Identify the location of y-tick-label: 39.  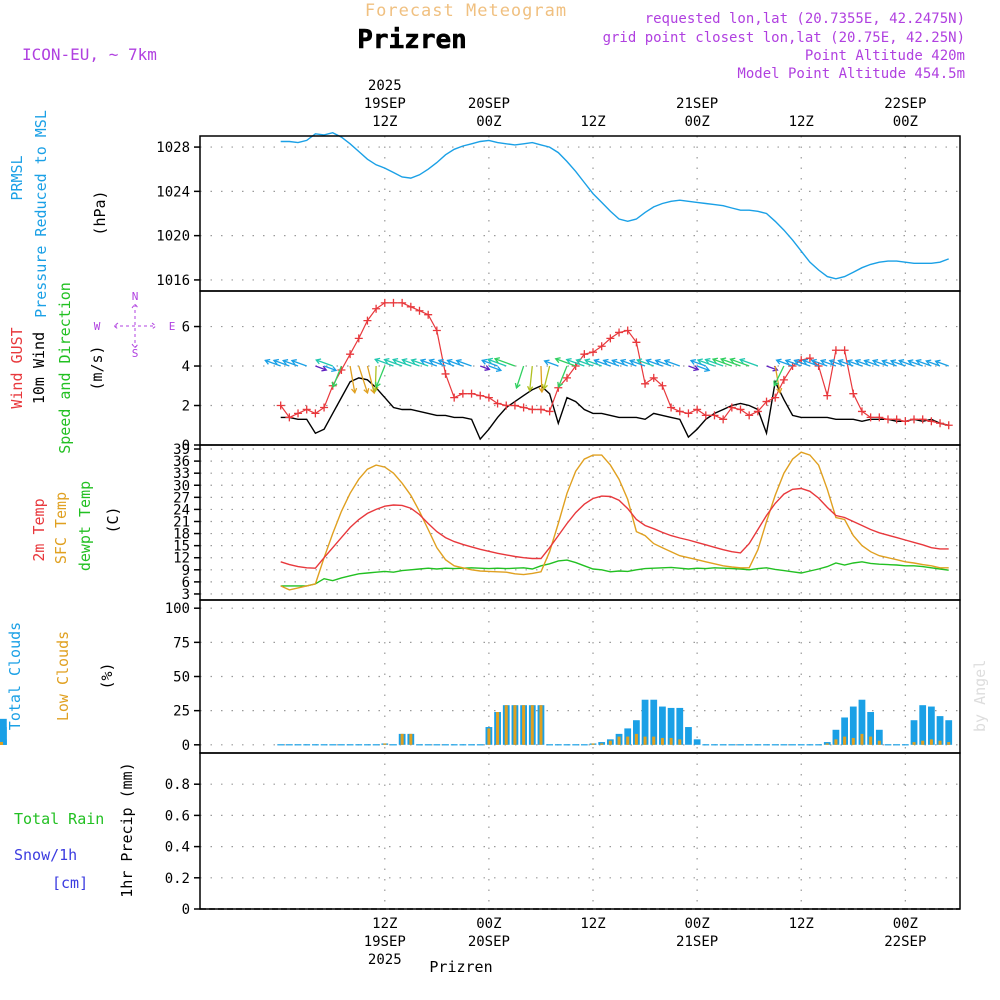
(181, 450).